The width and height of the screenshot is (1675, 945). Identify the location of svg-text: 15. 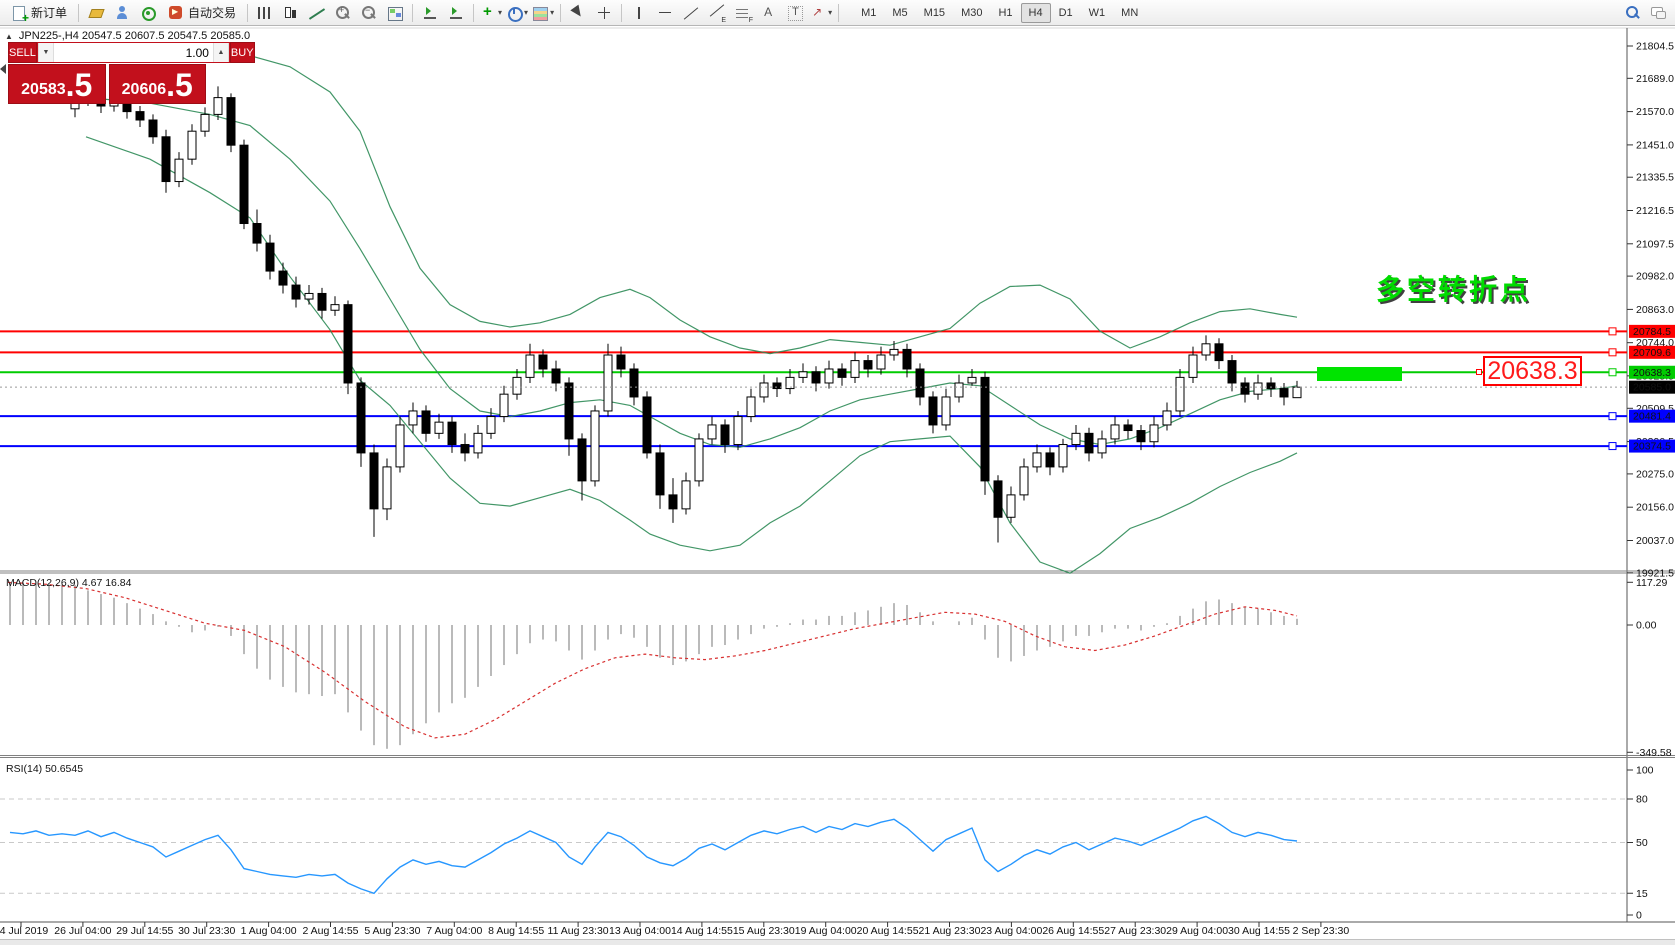
(1642, 894).